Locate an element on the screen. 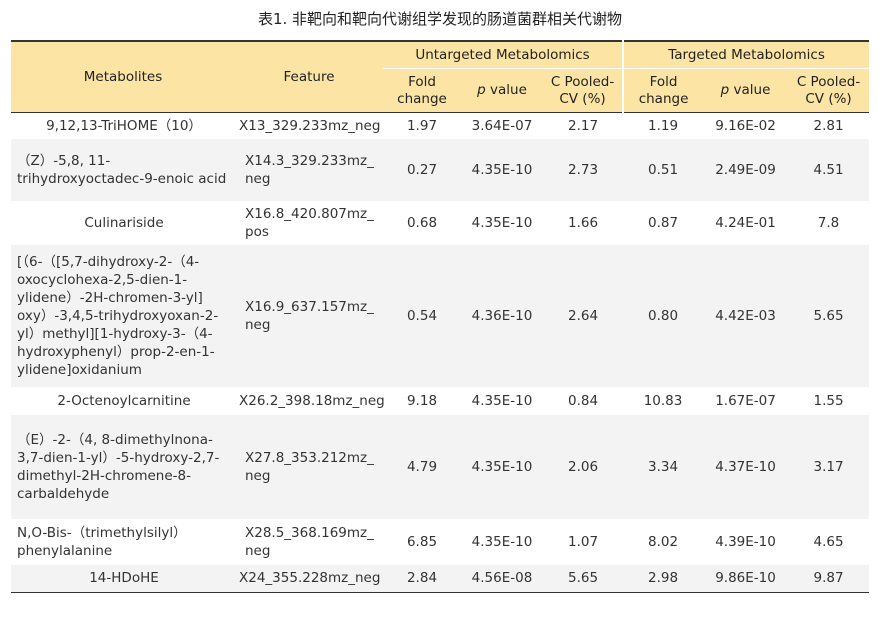 The image size is (880, 619). targeted-fold-change: 2.98 is located at coordinates (663, 578).